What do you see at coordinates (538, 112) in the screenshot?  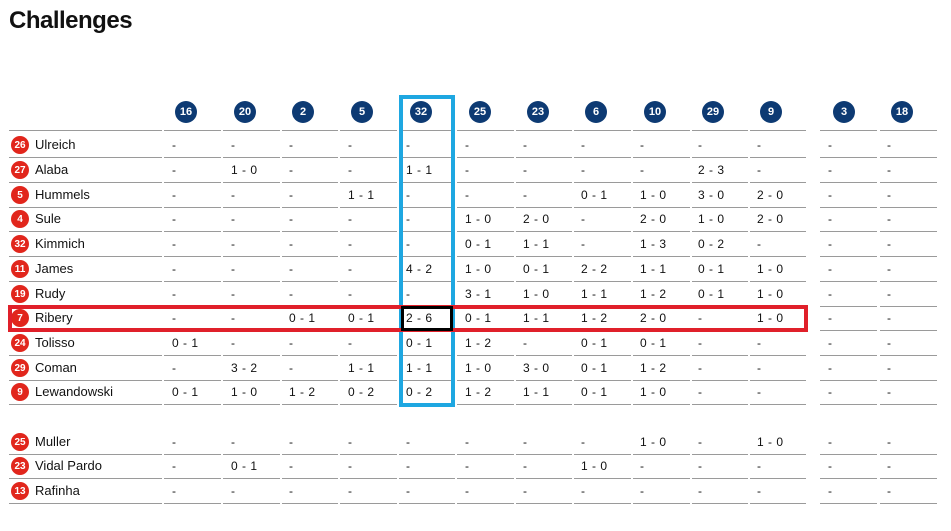 I see `column-player-badge: 23` at bounding box center [538, 112].